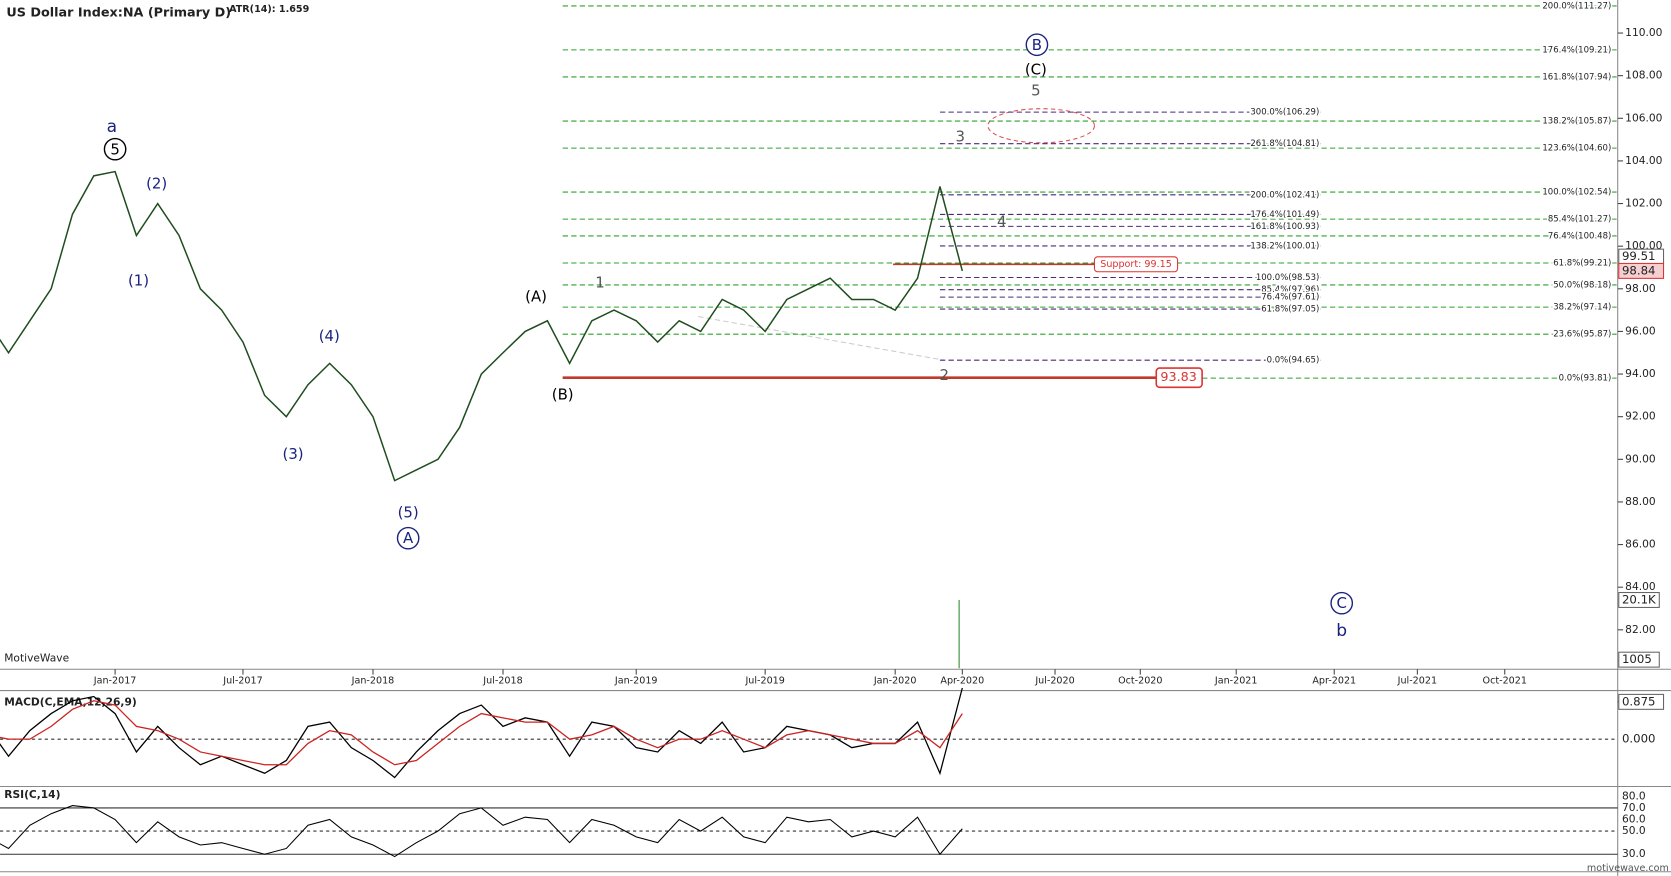  I want to click on y-tick-label: 60.0, so click(1634, 818).